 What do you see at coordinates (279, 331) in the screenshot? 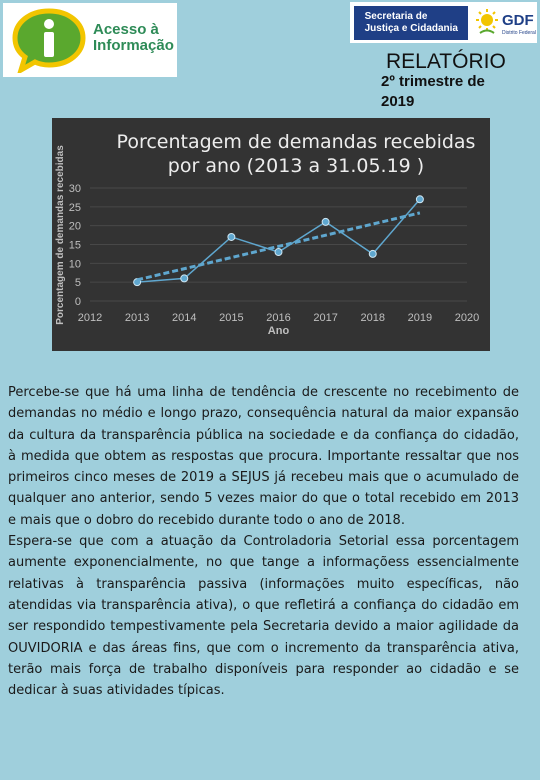
I see `x-axis-label: Ano` at bounding box center [279, 331].